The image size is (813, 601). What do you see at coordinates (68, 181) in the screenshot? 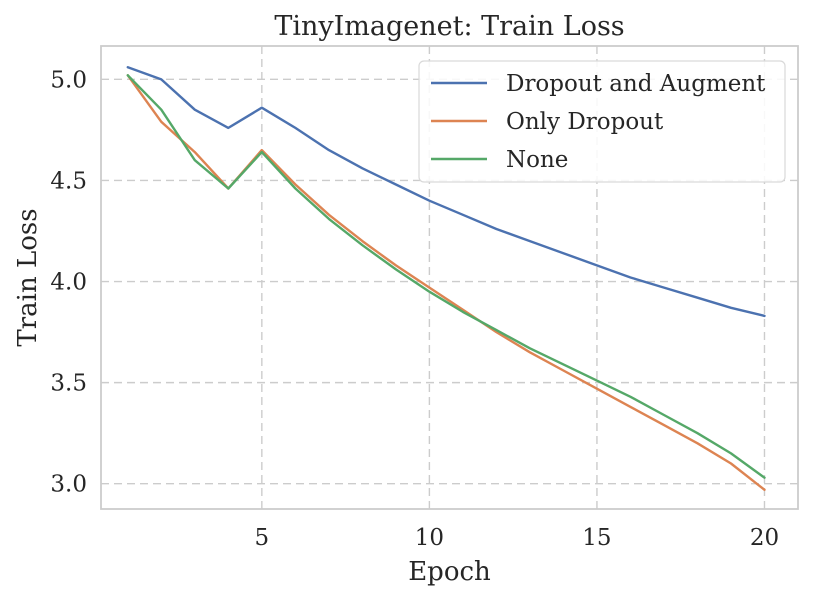
I see `y-tick-label: 4.5` at bounding box center [68, 181].